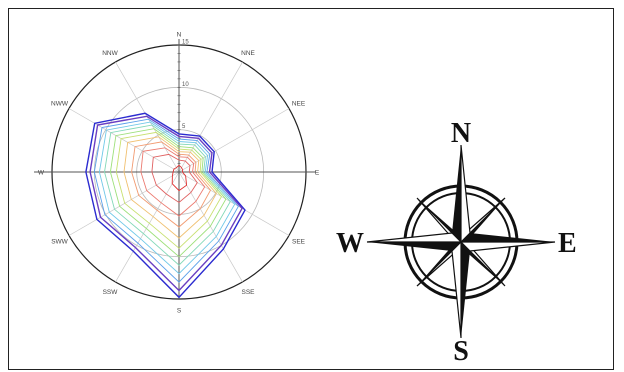 The height and width of the screenshot is (372, 624). What do you see at coordinates (299, 242) in the screenshot?
I see `direction-label: SEE` at bounding box center [299, 242].